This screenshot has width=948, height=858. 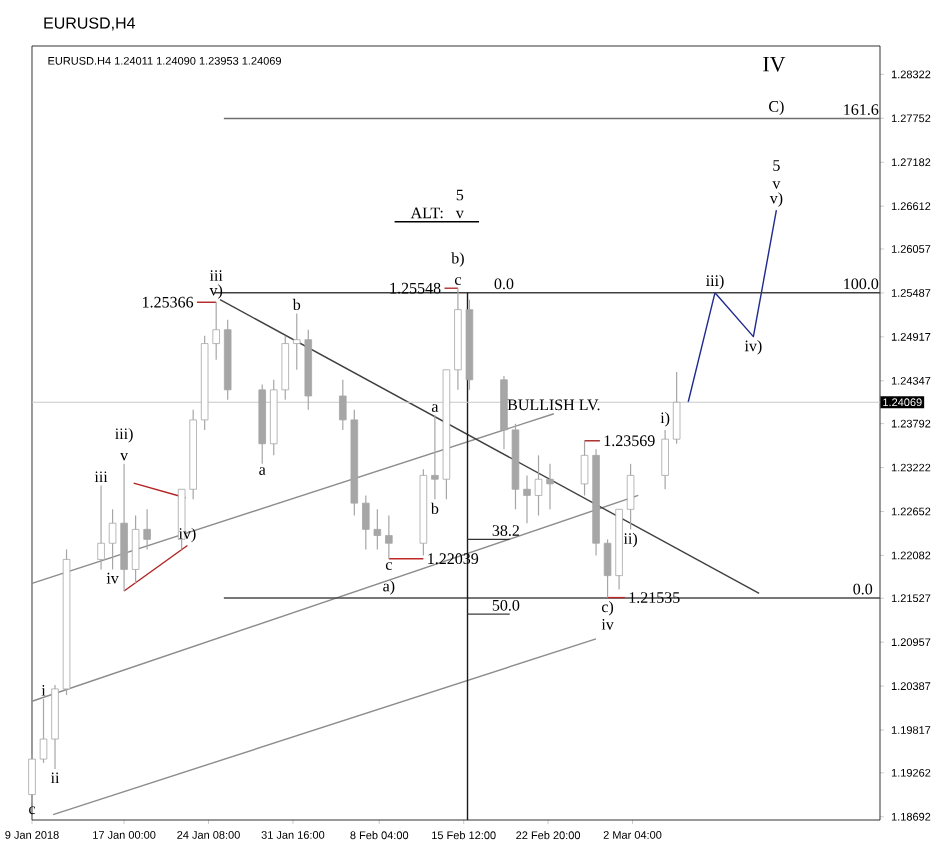 I want to click on annotation: ALT:, so click(x=426, y=213).